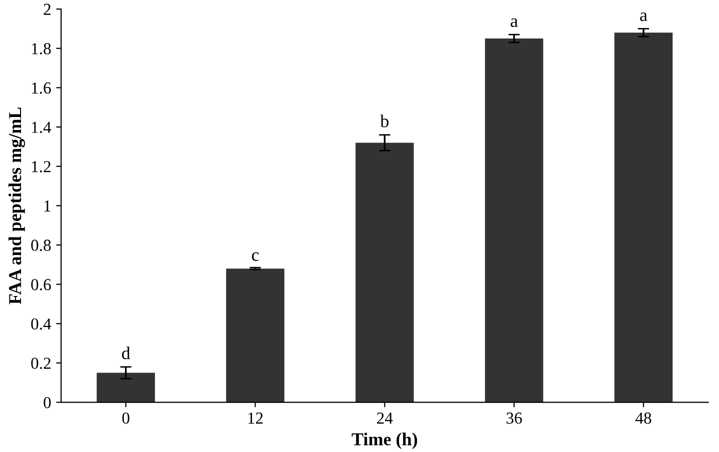  Describe the element at coordinates (385, 441) in the screenshot. I see `x-axis-title: Time (h)` at that location.